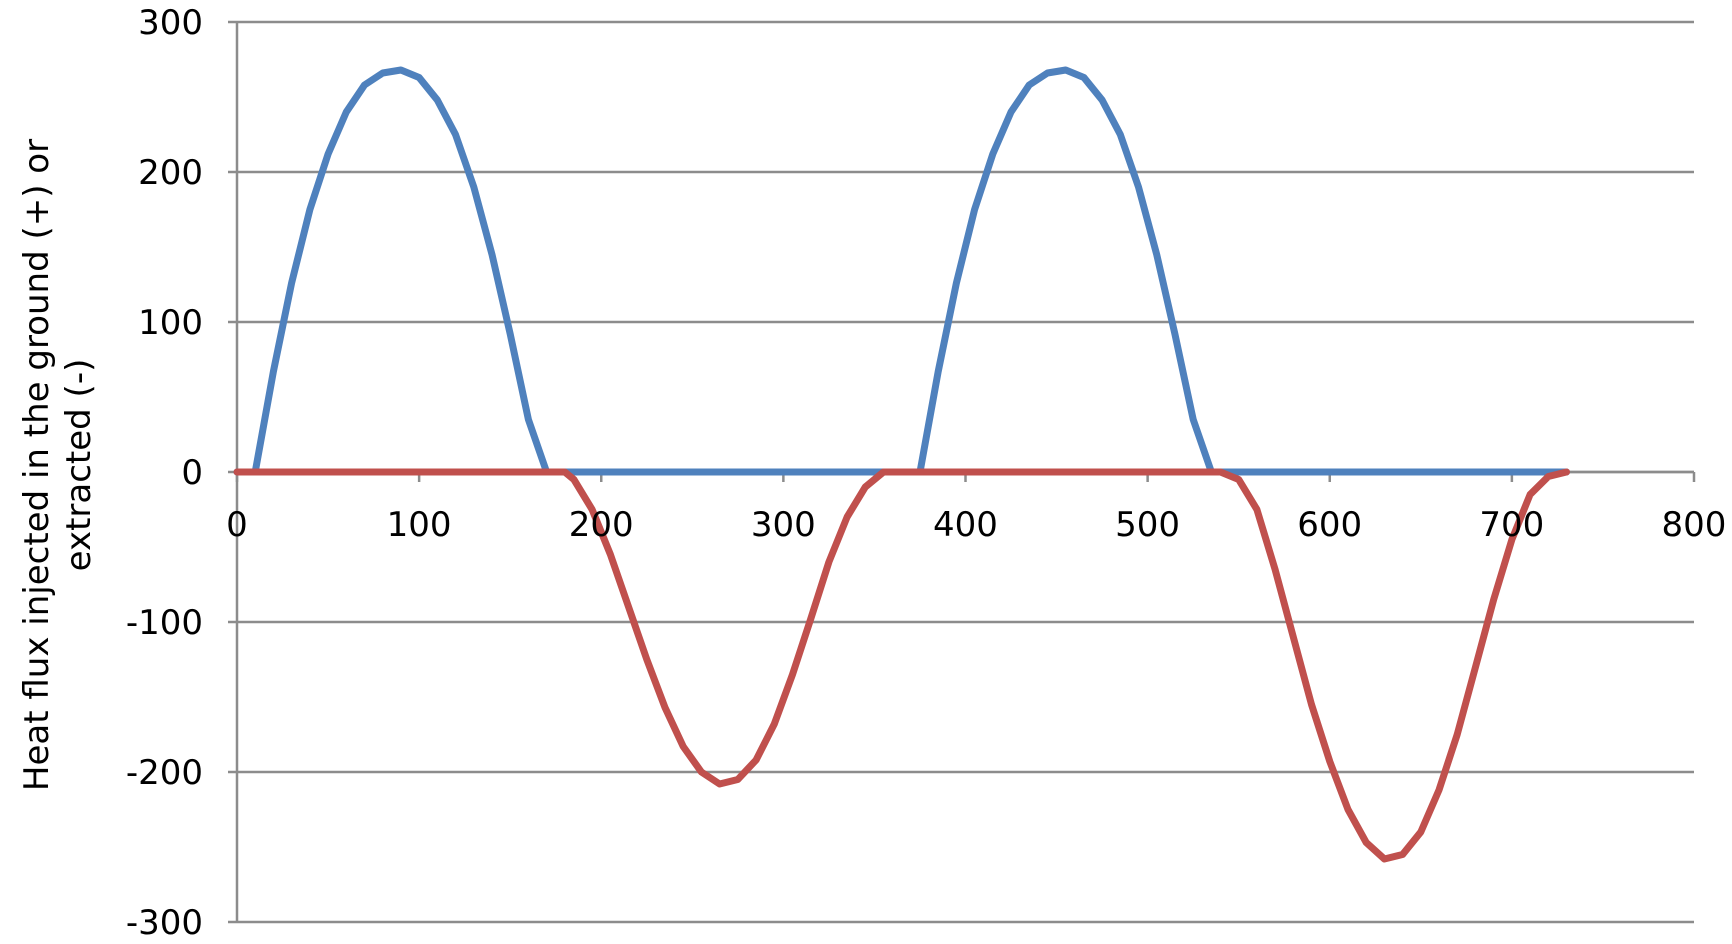 This screenshot has height=944, width=1732. I want to click on x-tick-label-0: 0, so click(237, 525).